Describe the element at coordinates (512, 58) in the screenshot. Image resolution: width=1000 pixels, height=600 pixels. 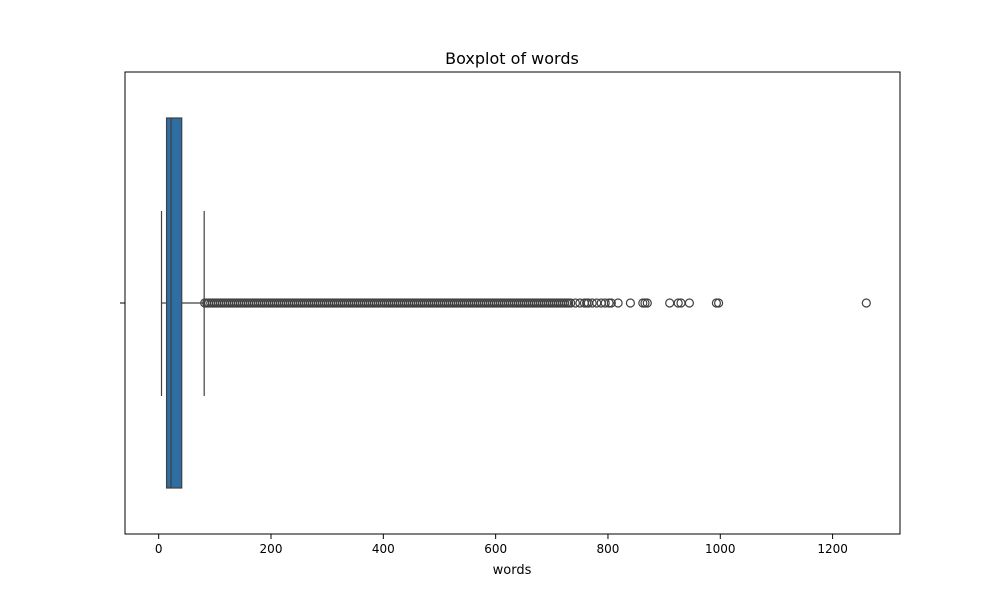
I see `chart-title: Boxplot of words` at that location.